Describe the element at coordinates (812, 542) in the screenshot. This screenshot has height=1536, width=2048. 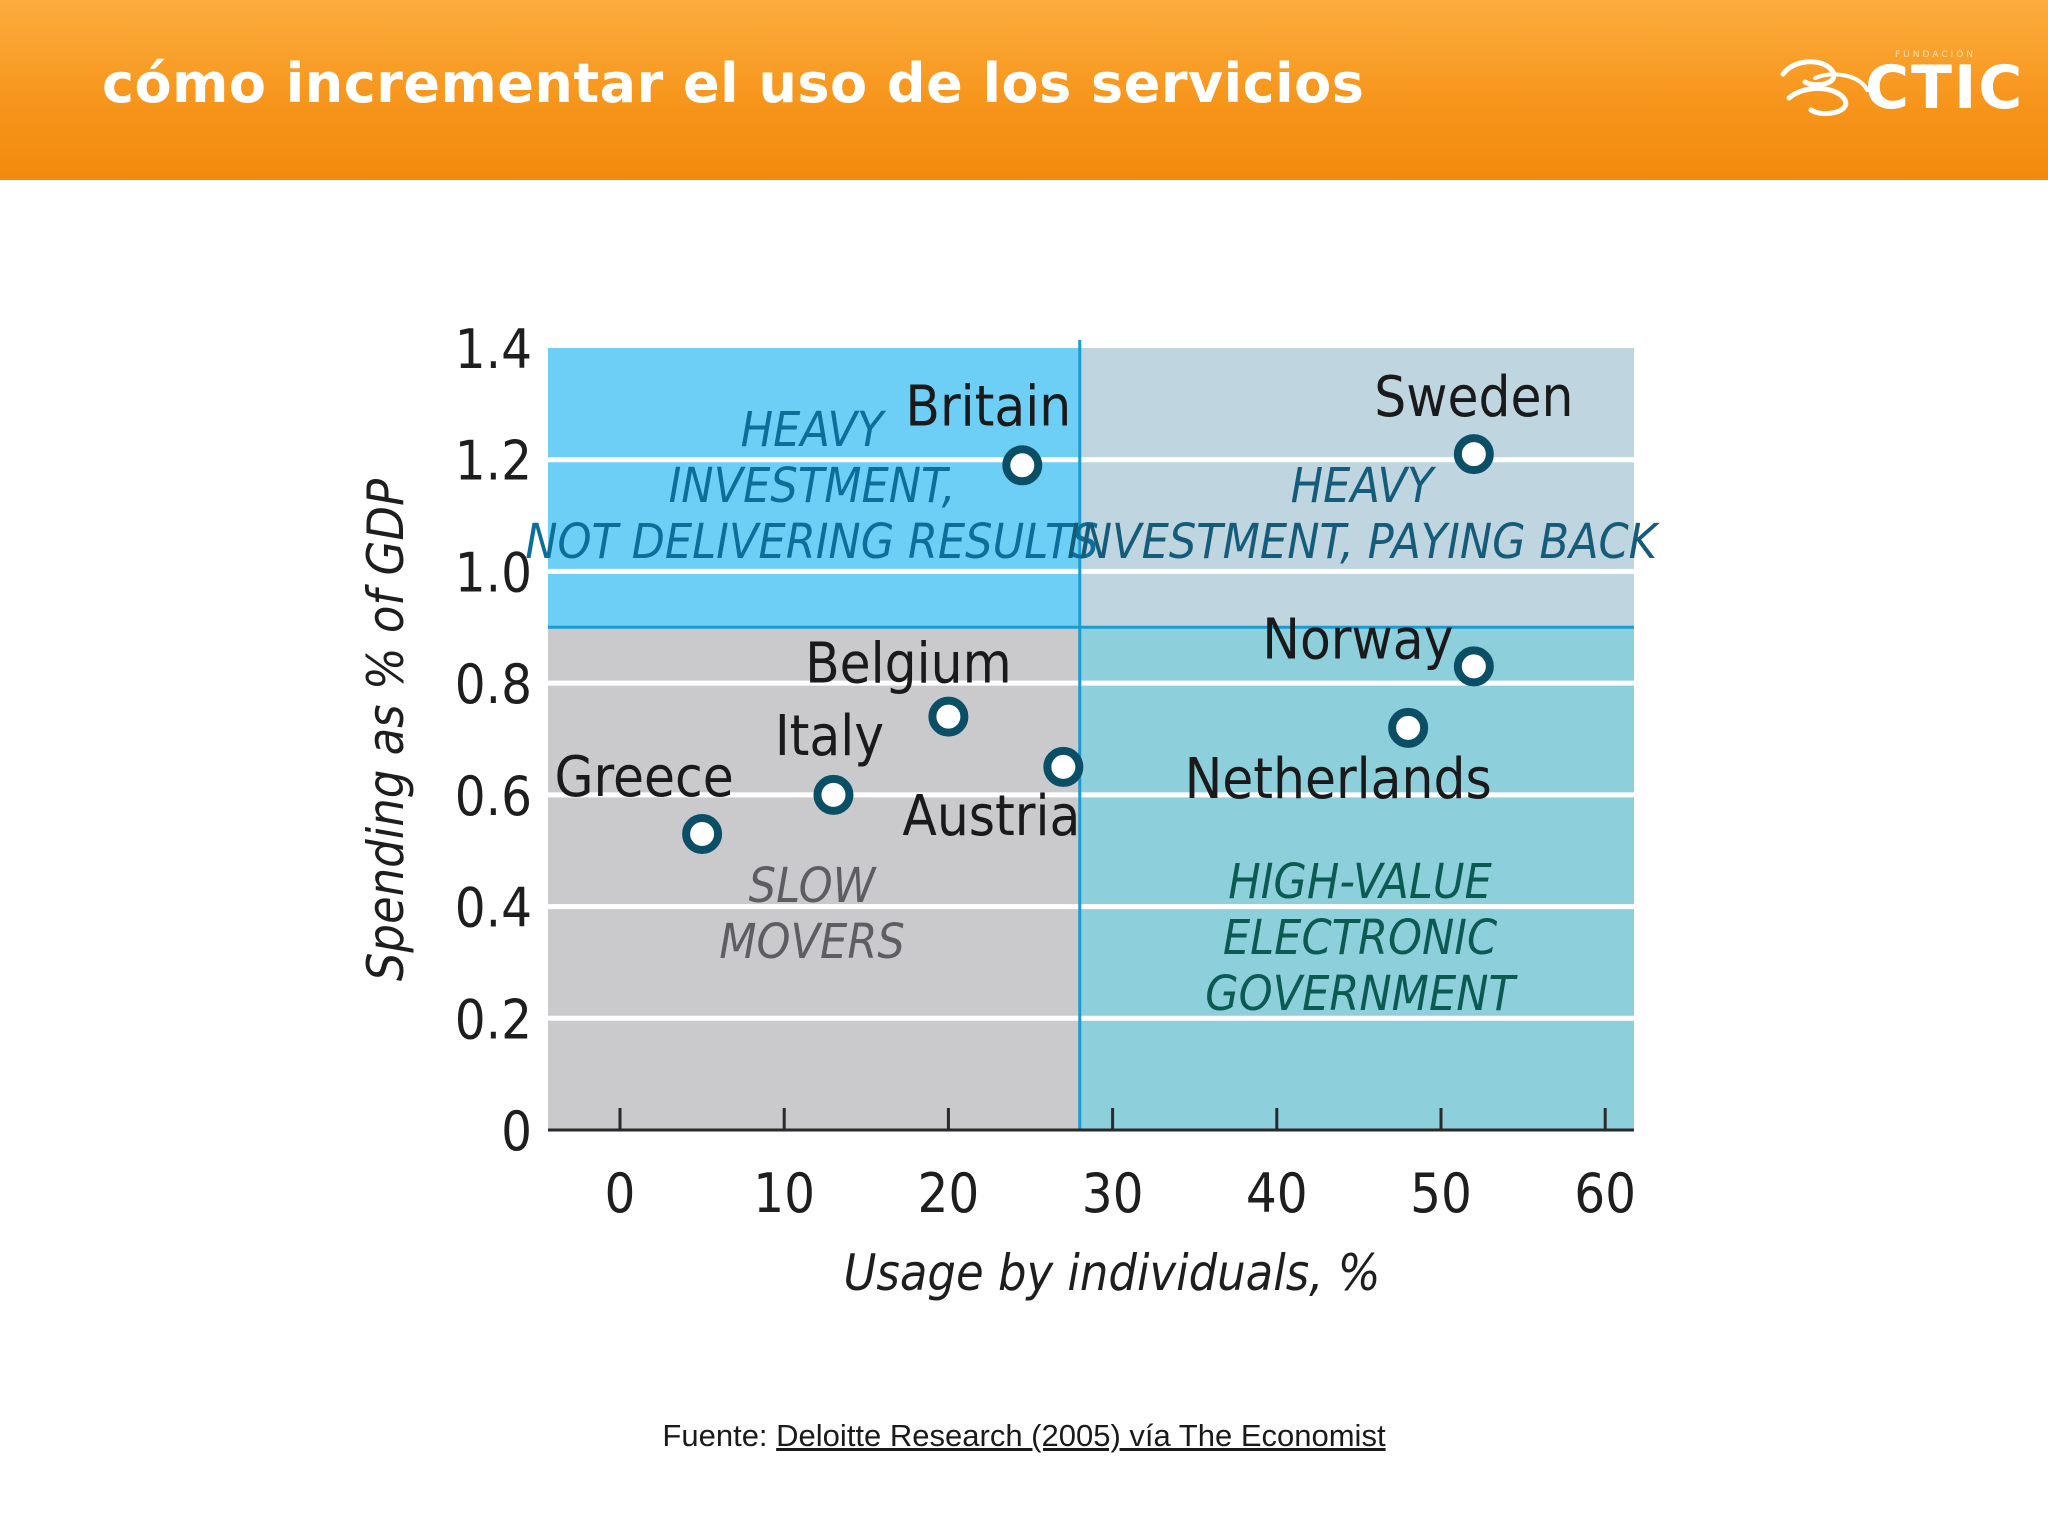
I see `quadrant-label-line: NOT DELIVERING RESULTS` at that location.